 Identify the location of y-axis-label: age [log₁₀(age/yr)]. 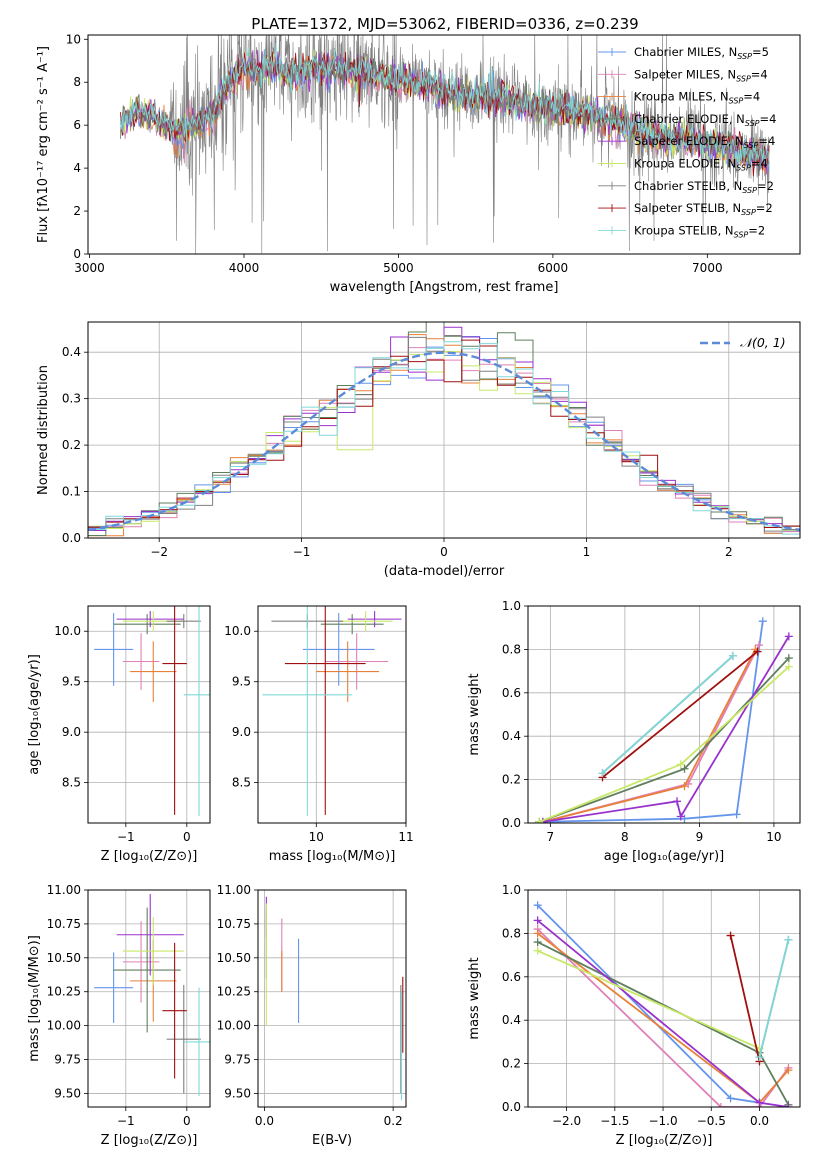
(34, 714).